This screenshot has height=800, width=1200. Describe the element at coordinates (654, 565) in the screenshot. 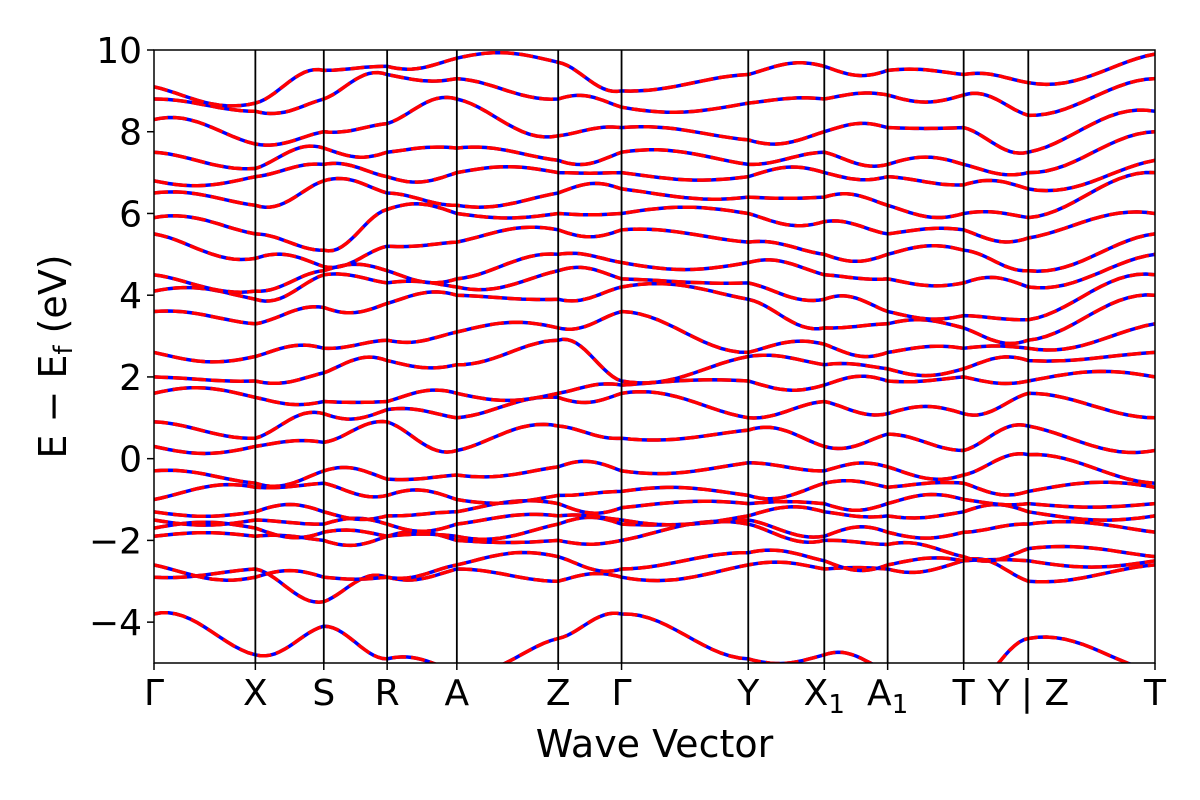

I see `band-2-solid` at that location.